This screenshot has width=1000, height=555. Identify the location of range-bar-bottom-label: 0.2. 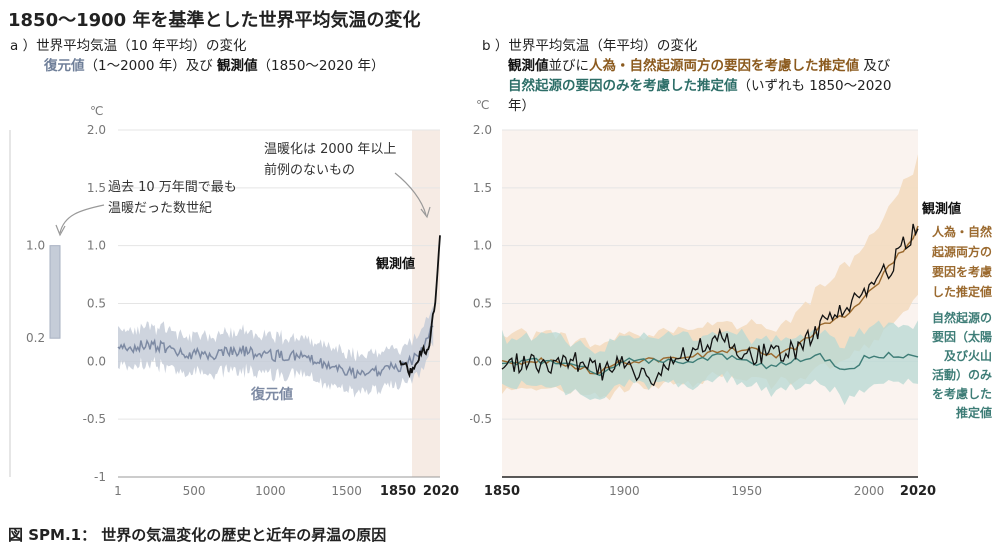
(35, 338).